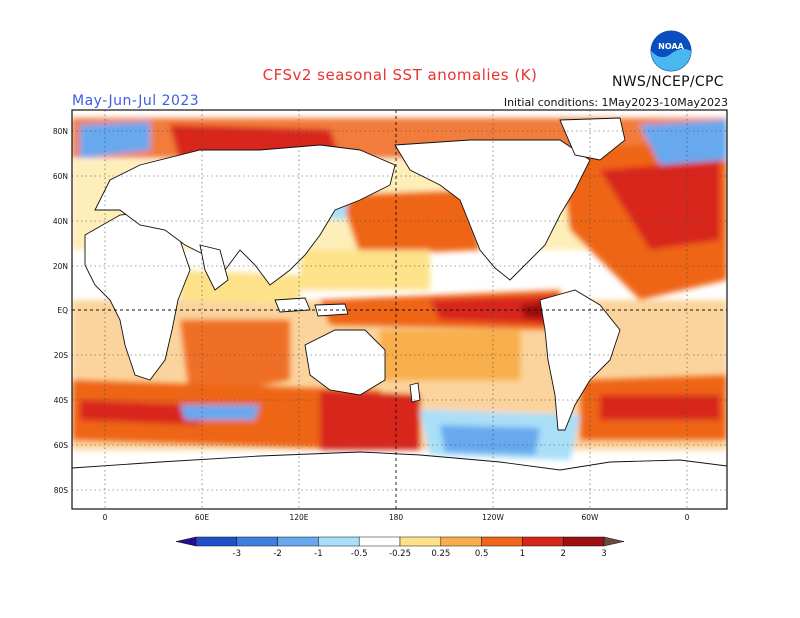  What do you see at coordinates (60, 131) in the screenshot?
I see `lat-label: 80N` at bounding box center [60, 131].